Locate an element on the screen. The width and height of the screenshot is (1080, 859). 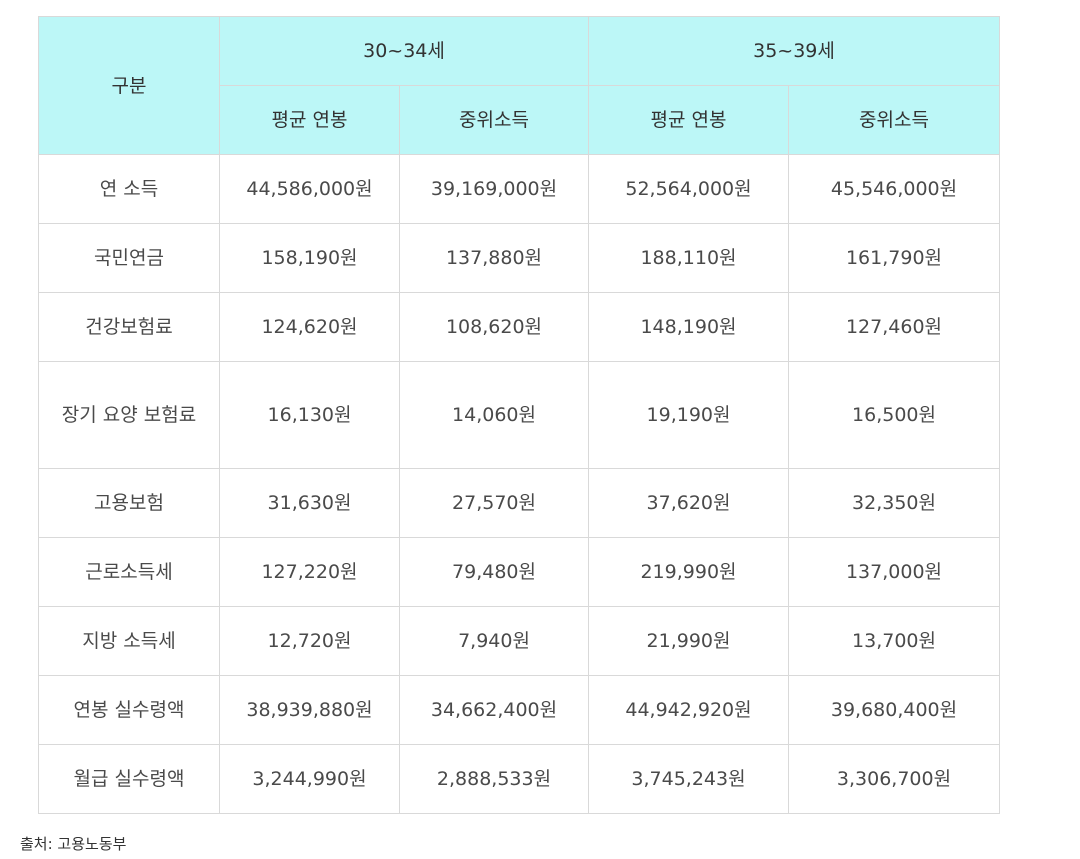
cell: 3,244,990원 is located at coordinates (309, 779).